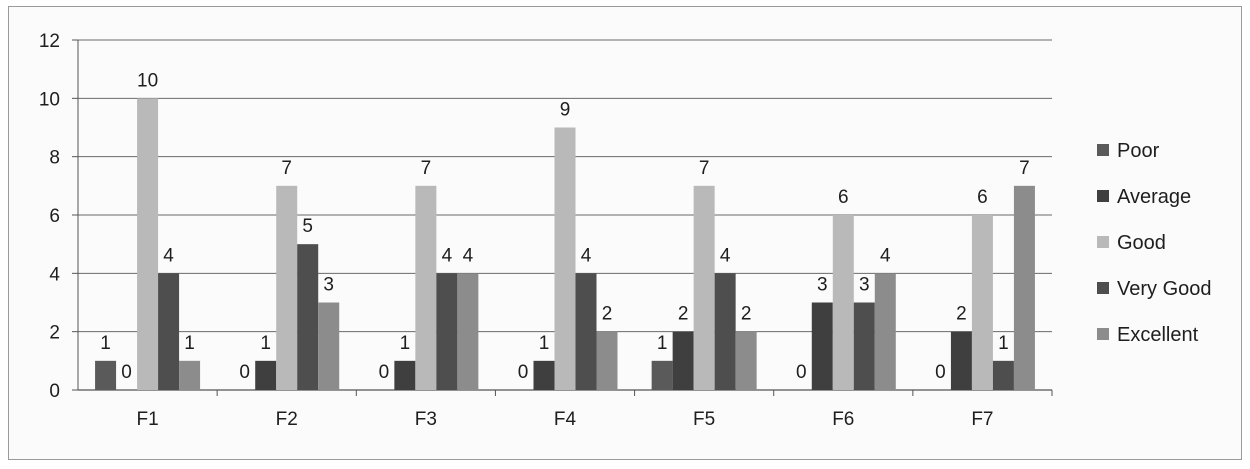  Describe the element at coordinates (287, 287) in the screenshot. I see `bar-F2-good` at that location.